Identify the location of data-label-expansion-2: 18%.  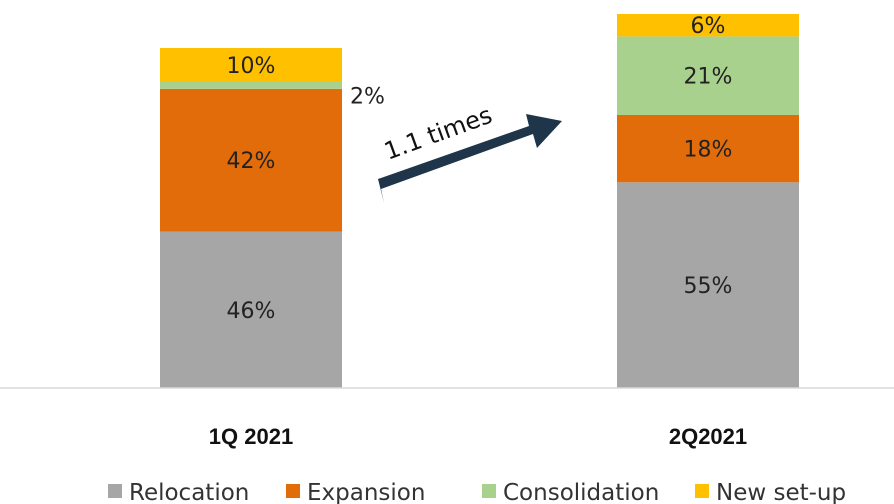
(708, 150).